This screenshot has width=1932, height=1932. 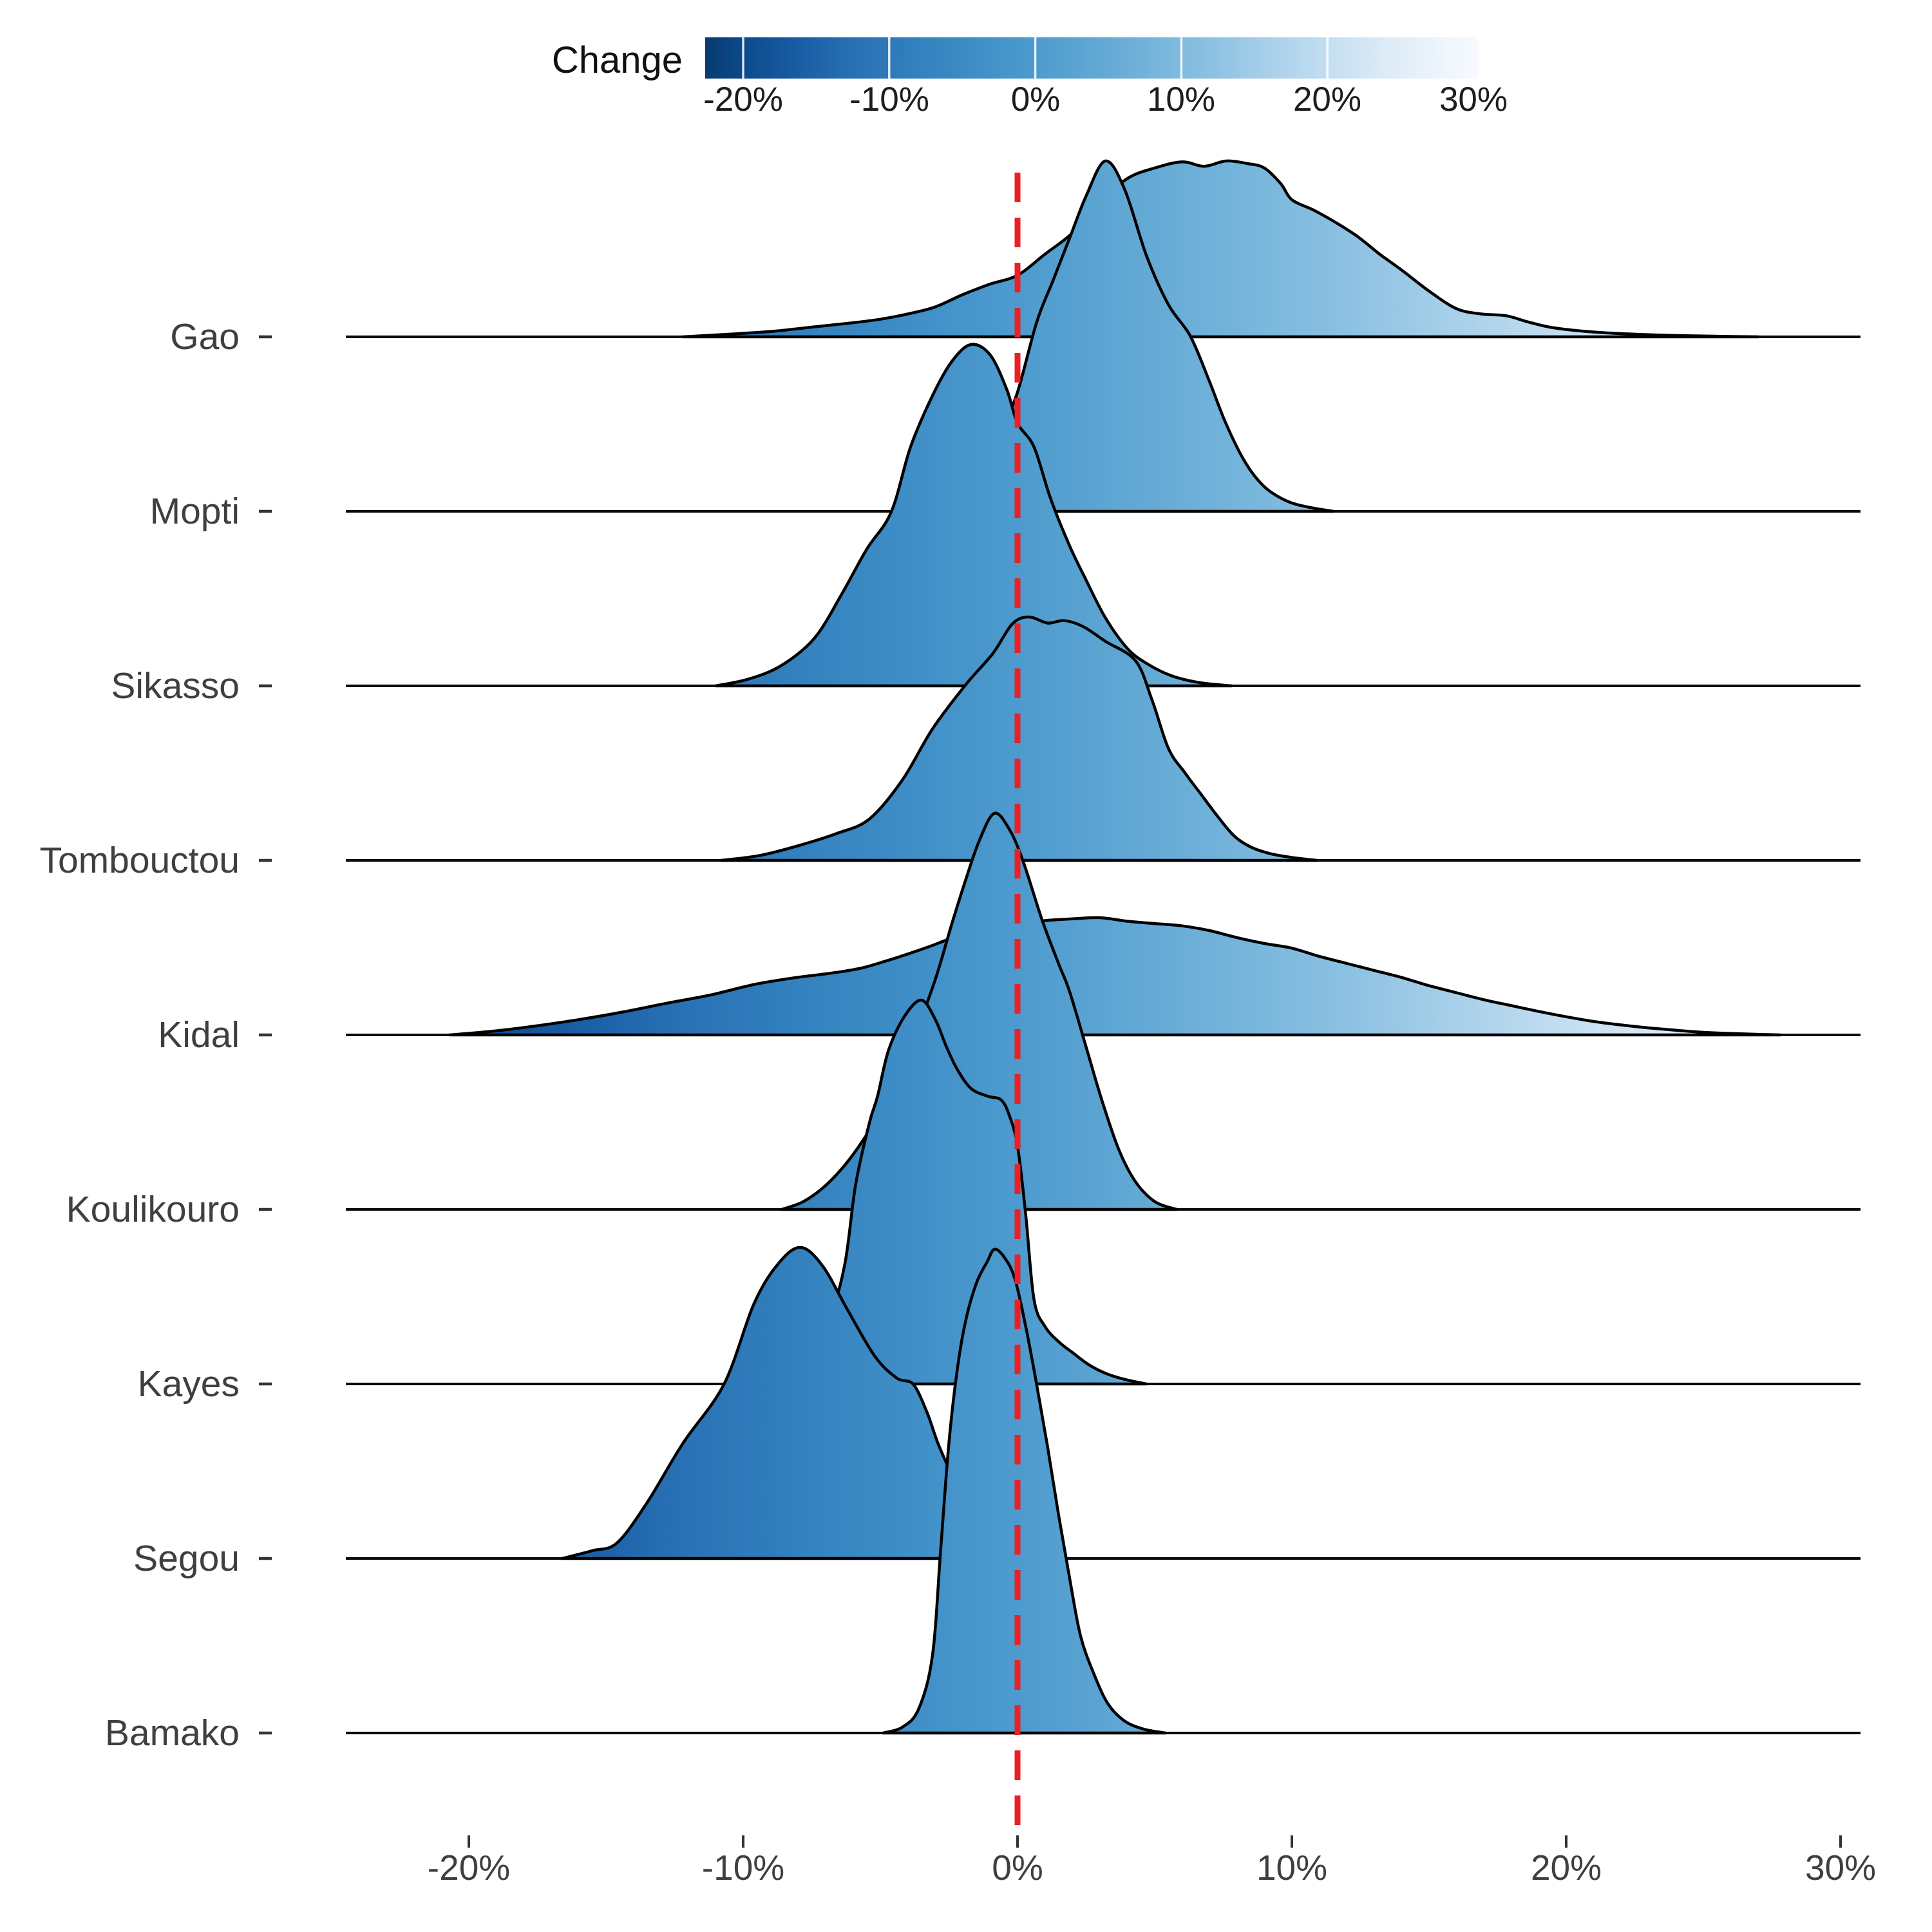 I want to click on legend-title: Change, so click(x=617, y=60).